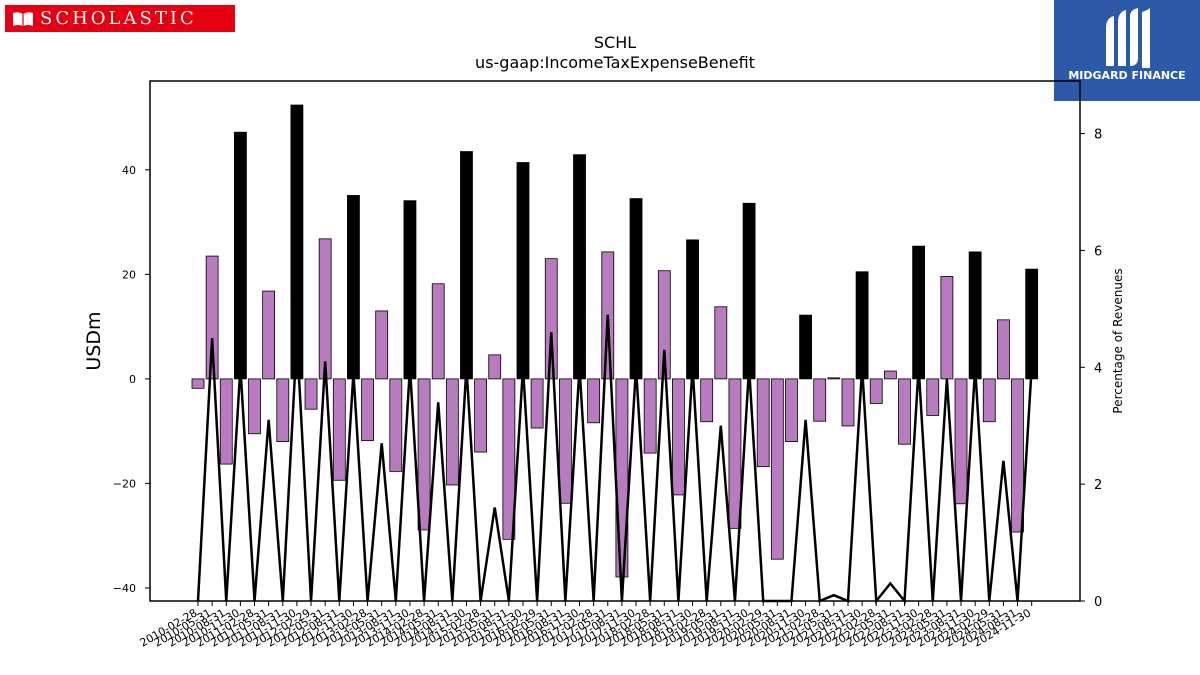 Image resolution: width=1200 pixels, height=675 pixels. I want to click on scholastic-logo: SCHOLASTIC, so click(120, 18).